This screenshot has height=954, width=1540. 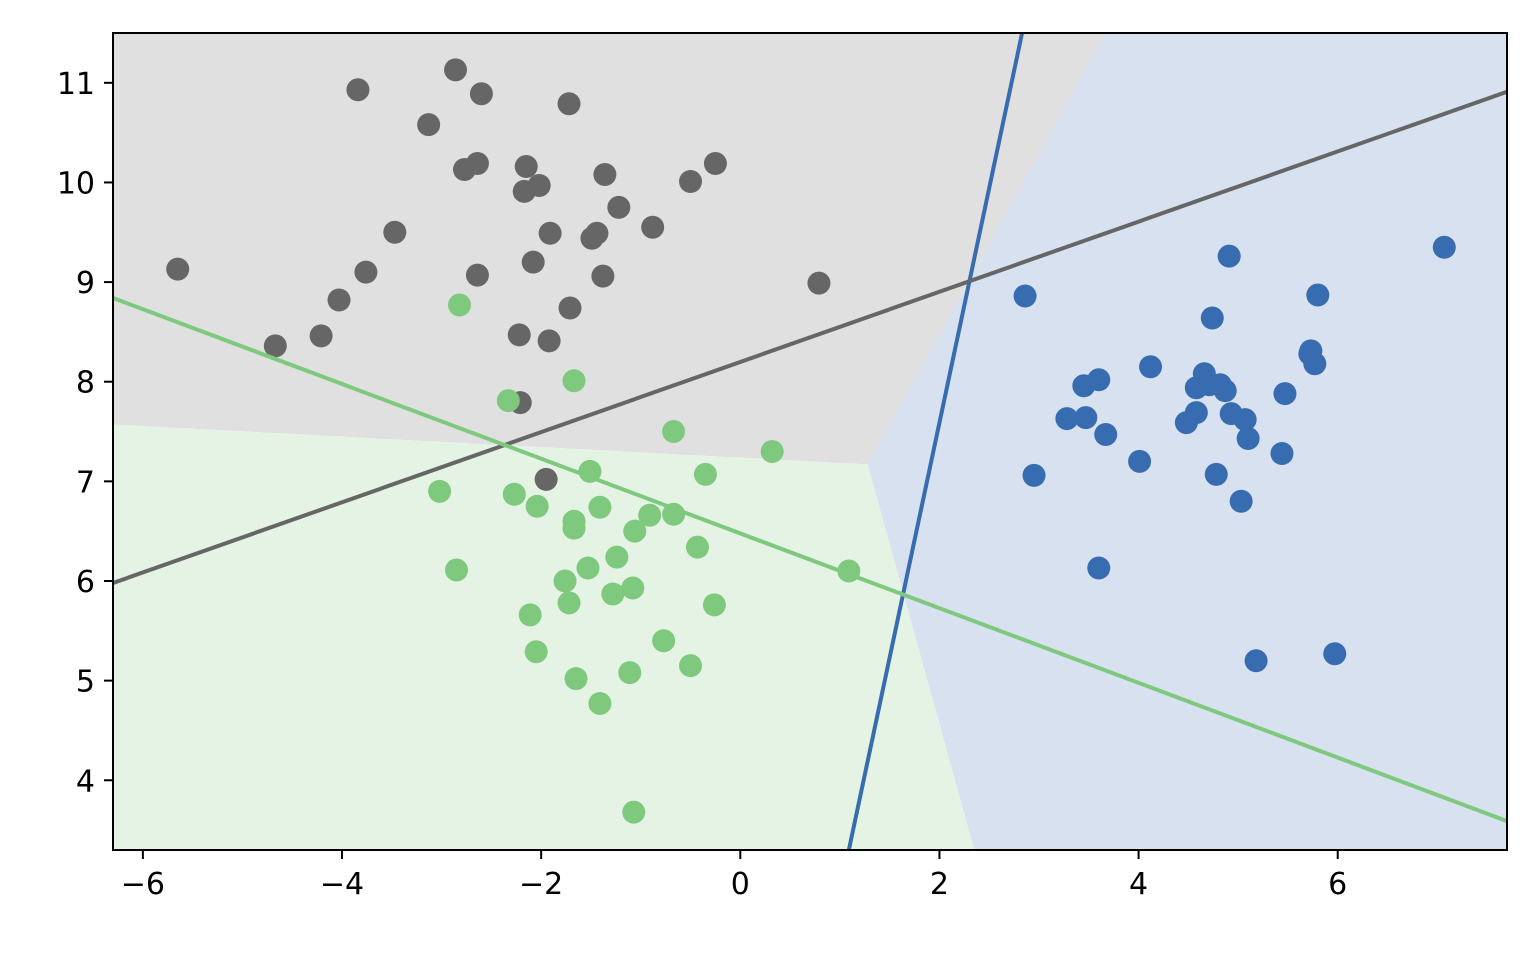 I want to click on x-tick-label: −4, so click(x=342, y=884).